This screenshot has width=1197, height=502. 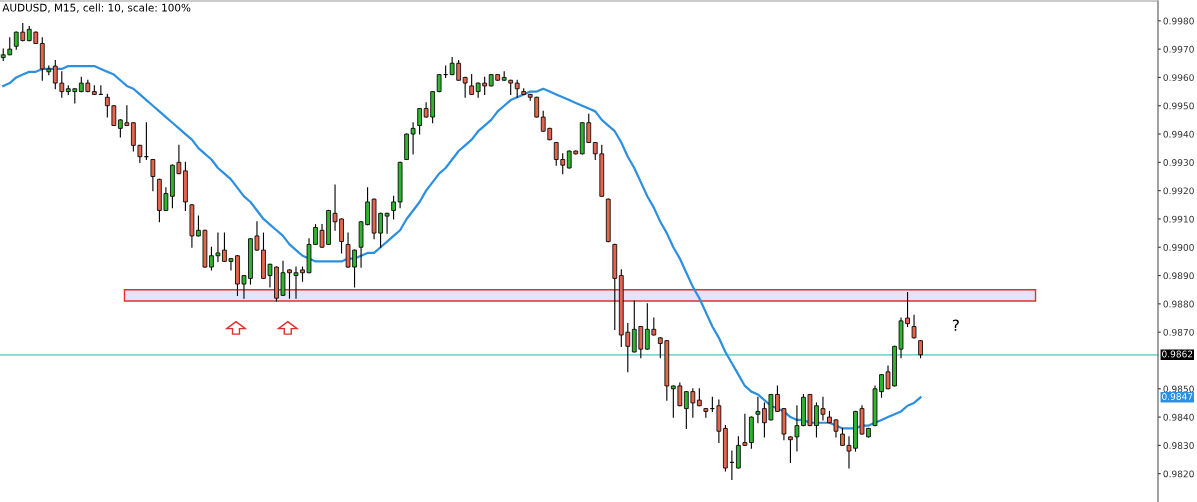 What do you see at coordinates (96, 8) in the screenshot?
I see `chart-title: AUDUSD, M15, cell: 10, scale: 100%` at bounding box center [96, 8].